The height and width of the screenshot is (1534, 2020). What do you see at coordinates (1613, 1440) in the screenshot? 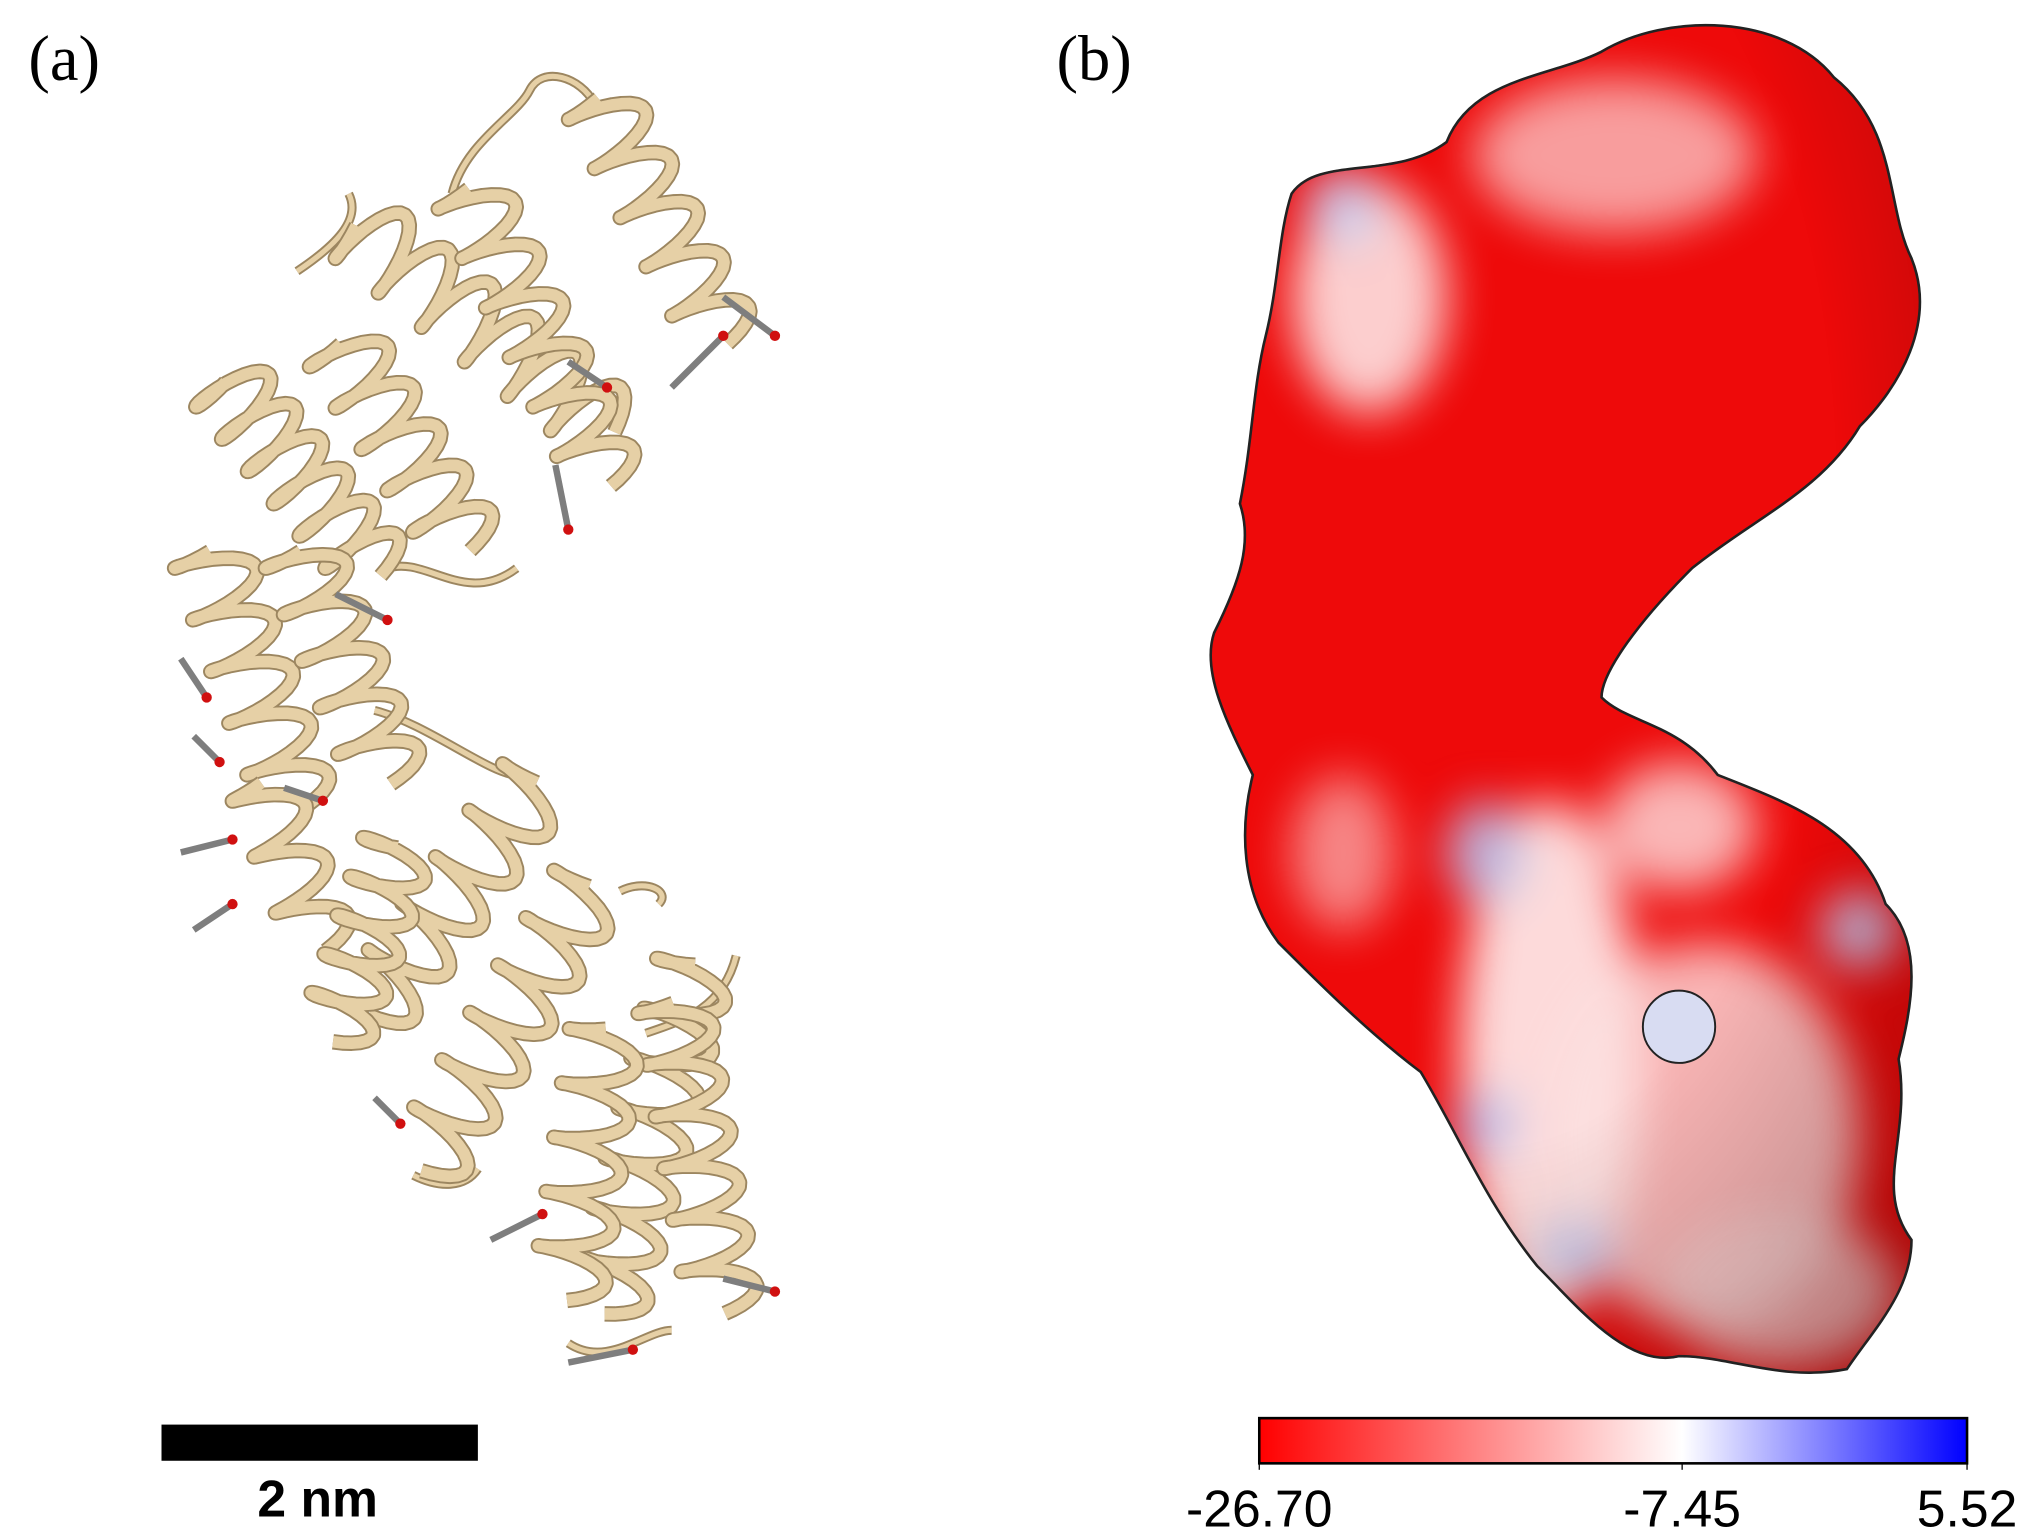
I see `colorbar` at bounding box center [1613, 1440].